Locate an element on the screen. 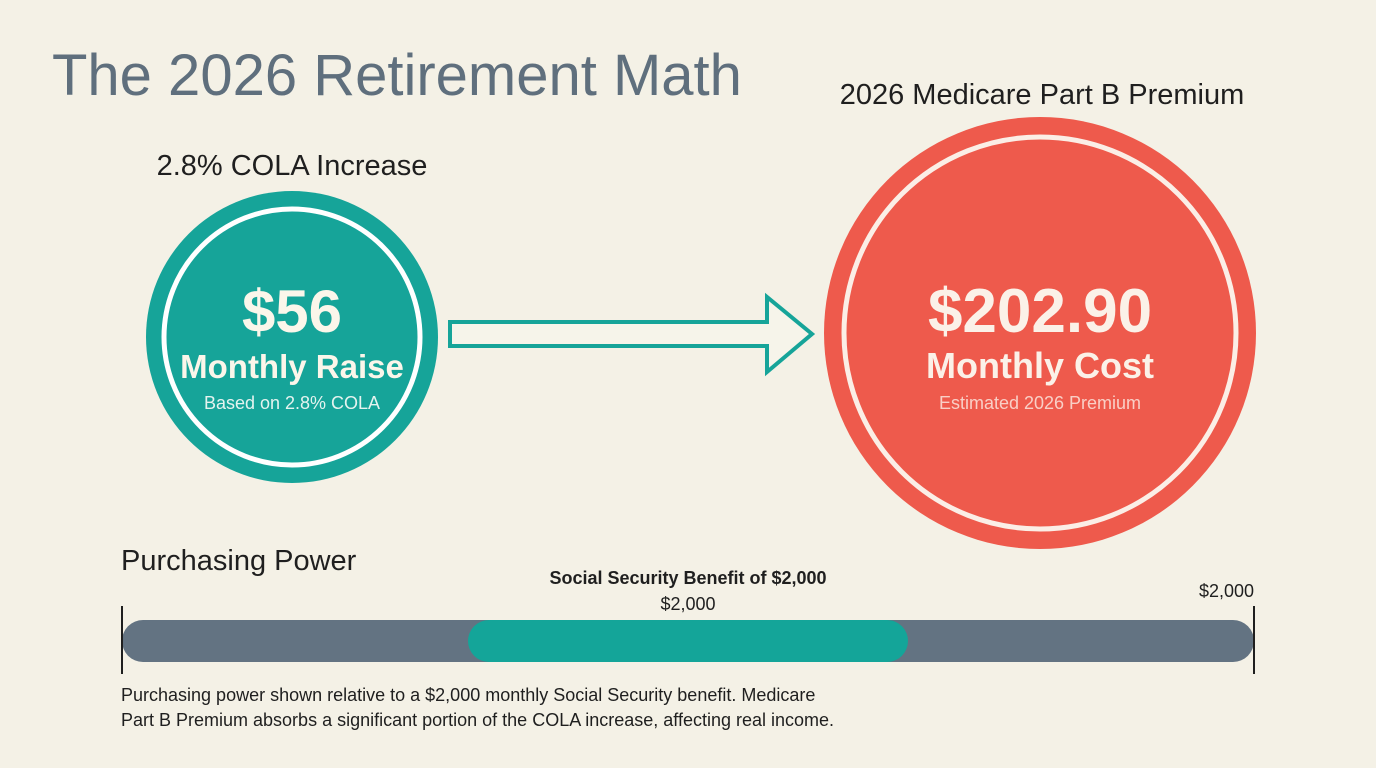 The width and height of the screenshot is (1376, 768). bar-end-label: $2,000 is located at coordinates (1226, 591).